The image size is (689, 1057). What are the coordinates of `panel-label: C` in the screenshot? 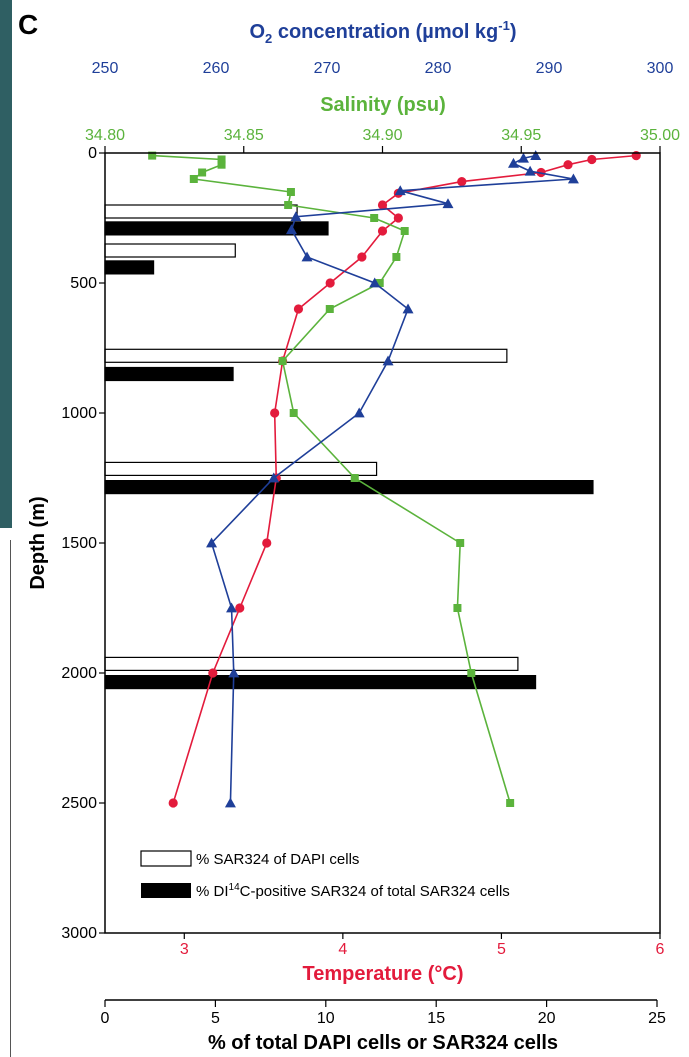 It's located at (28, 24).